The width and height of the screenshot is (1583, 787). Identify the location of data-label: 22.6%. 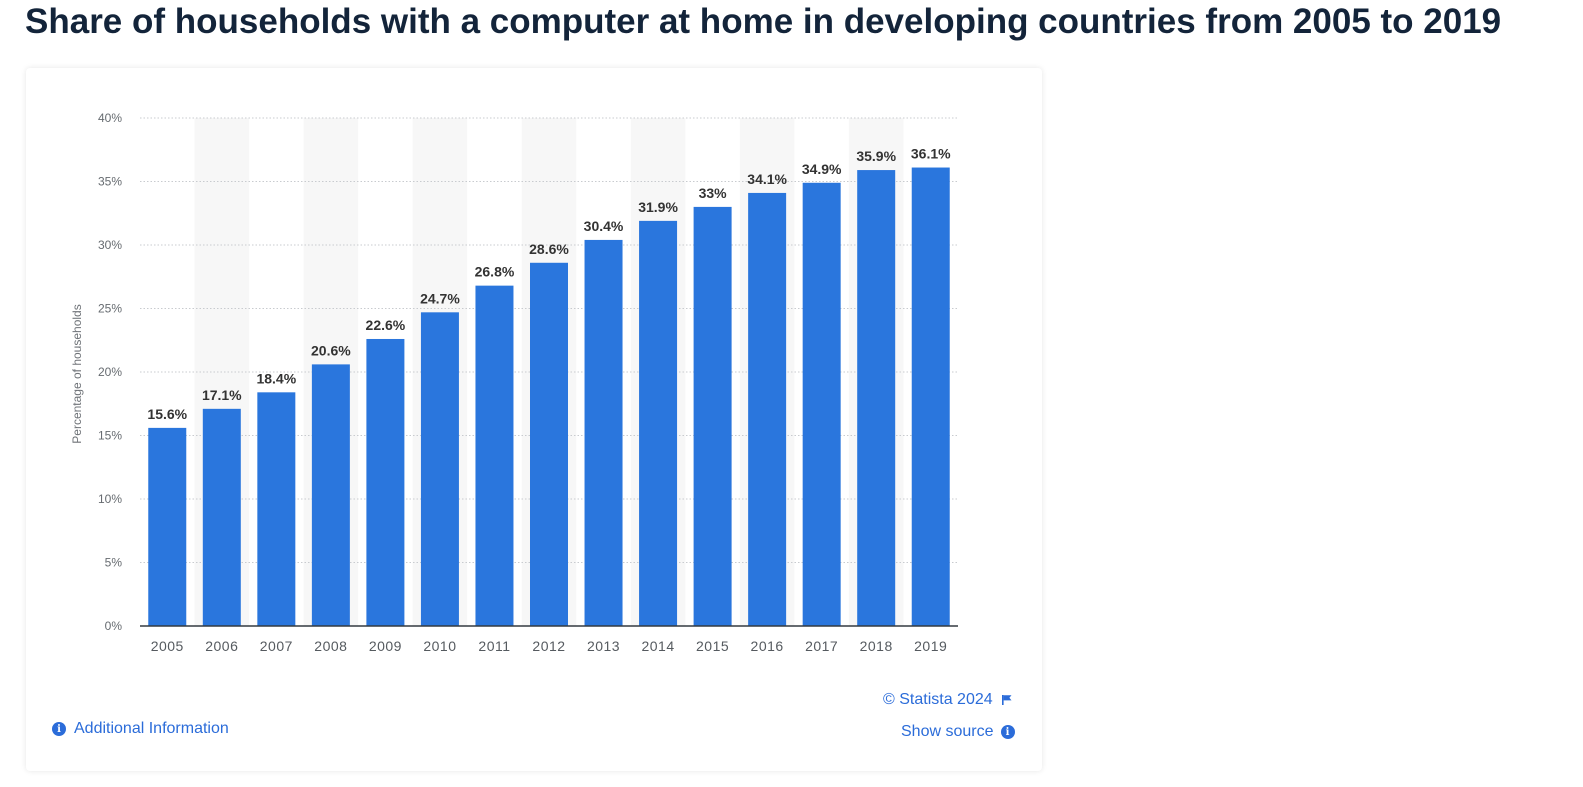
(386, 325).